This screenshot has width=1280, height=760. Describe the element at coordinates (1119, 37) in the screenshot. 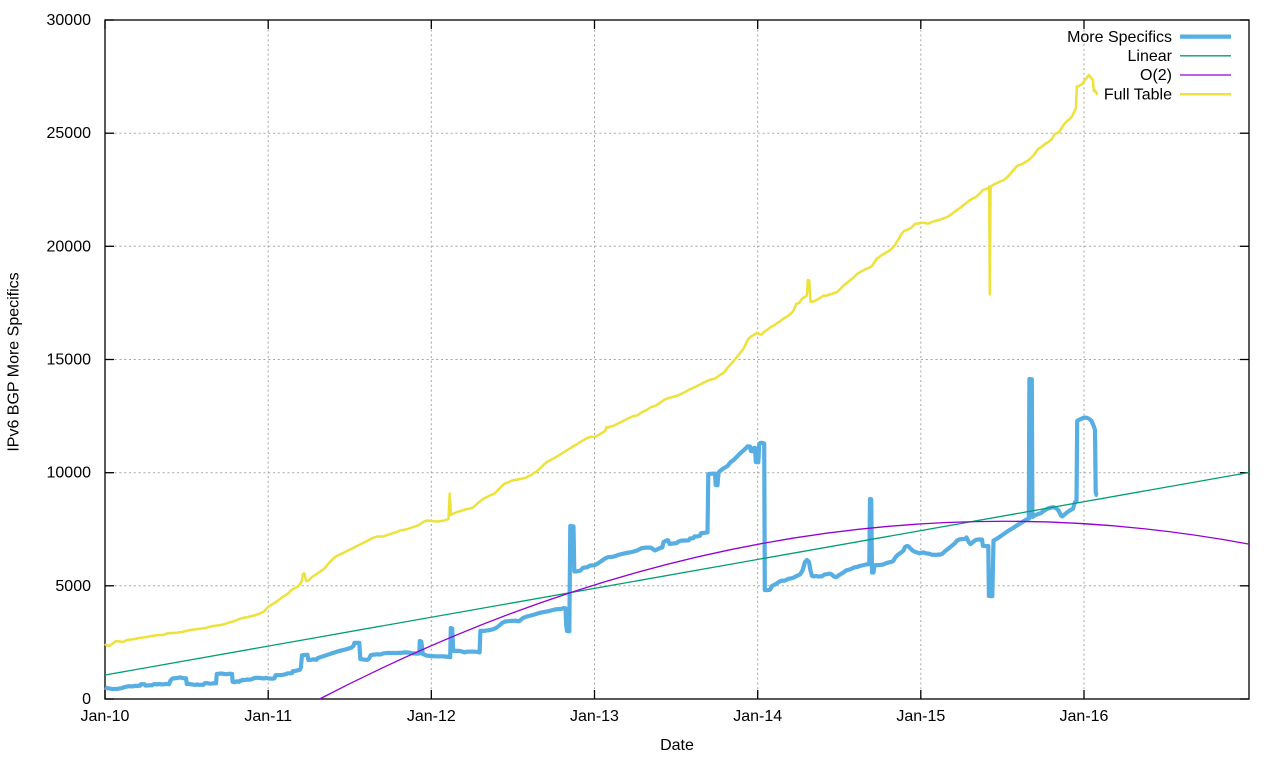

I see `svg-text: More Specifics` at that location.